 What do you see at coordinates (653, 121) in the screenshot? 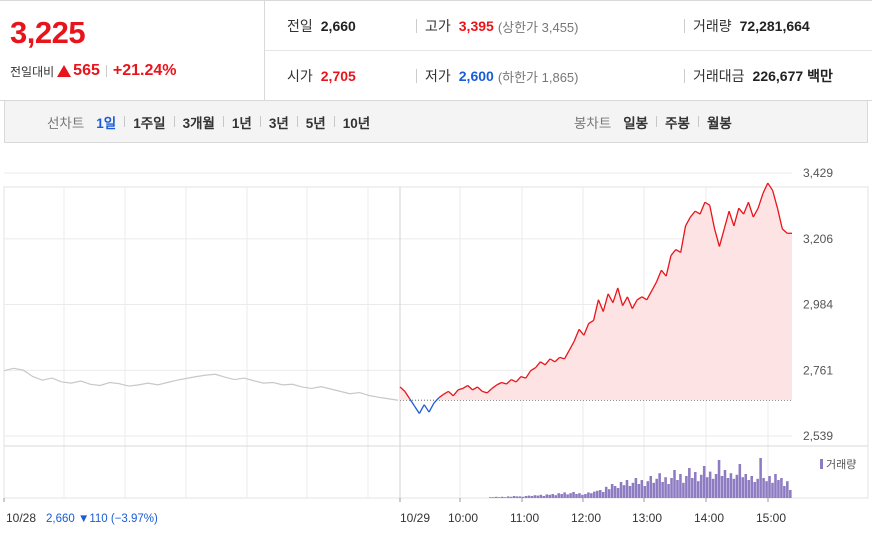
I see `candle-chart-tabs: 봉차트 일봉 주봉 월봉` at bounding box center [653, 121].